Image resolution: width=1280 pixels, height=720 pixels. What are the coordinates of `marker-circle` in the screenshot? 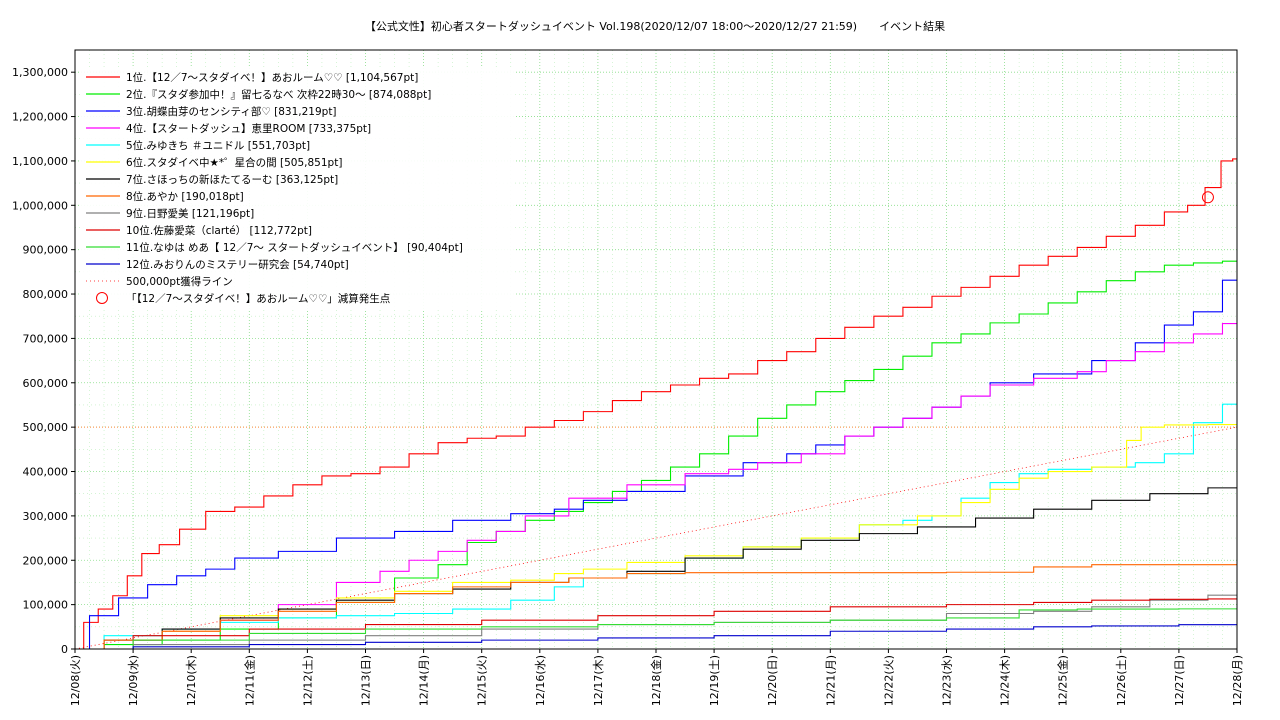 It's located at (1207, 197).